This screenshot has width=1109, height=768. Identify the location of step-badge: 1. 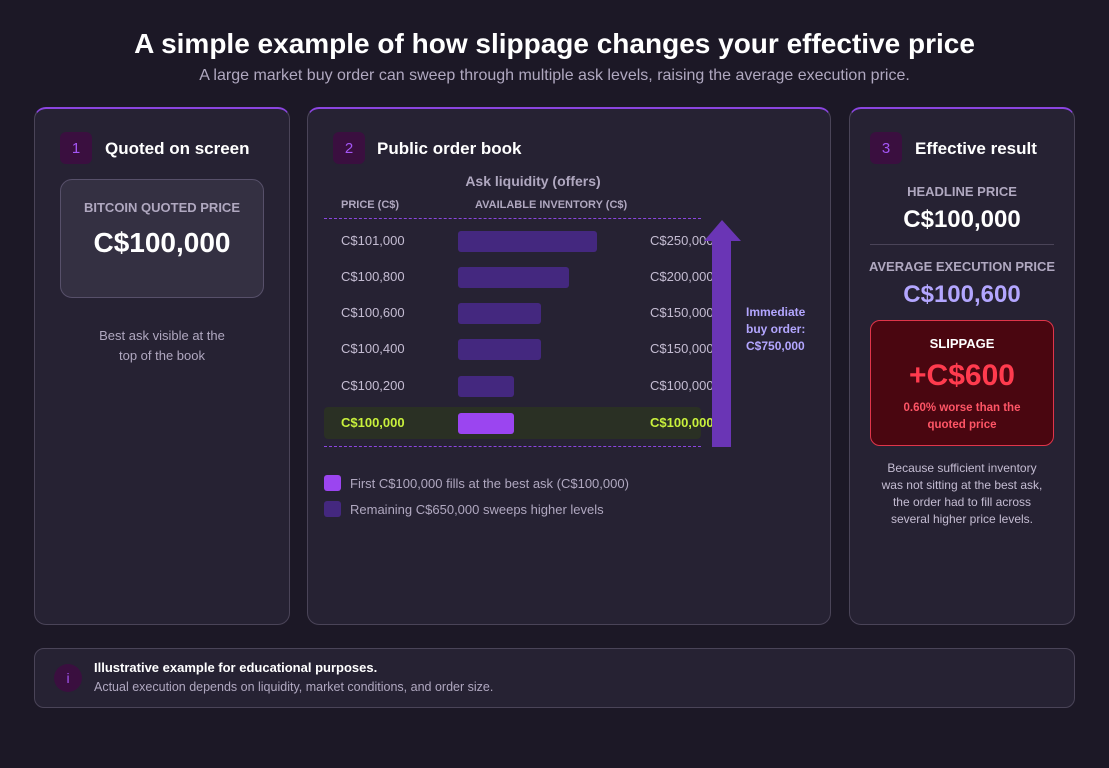
(76, 148).